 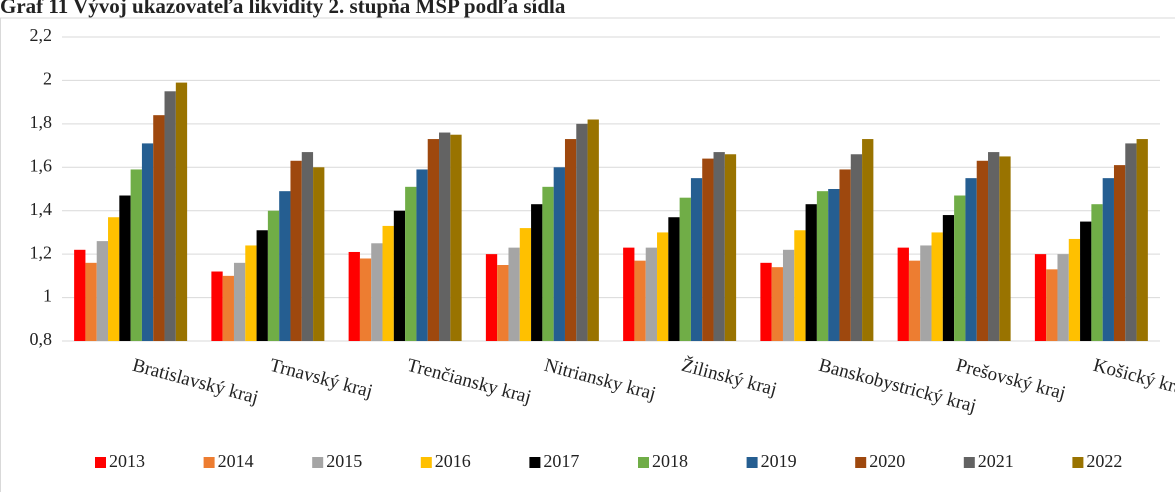 What do you see at coordinates (344, 461) in the screenshot?
I see `legend-label: 2015` at bounding box center [344, 461].